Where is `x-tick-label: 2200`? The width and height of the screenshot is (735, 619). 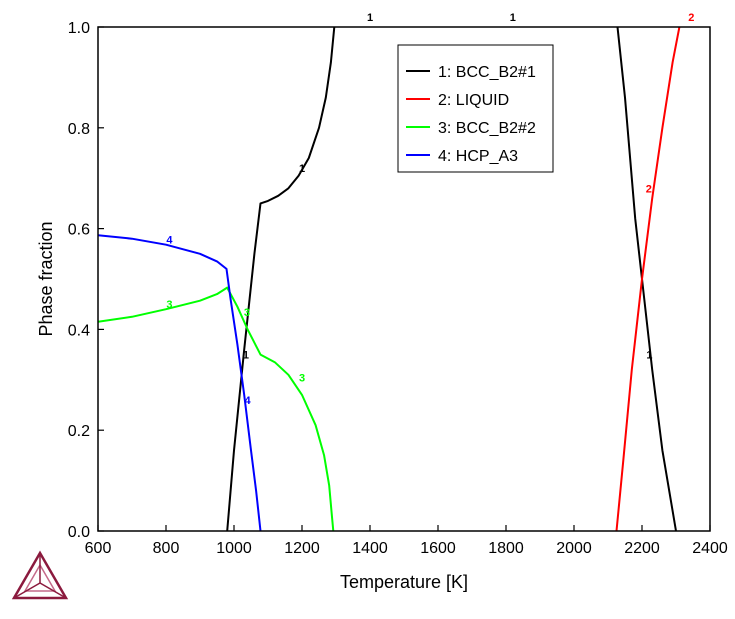
x-tick-label: 2200 is located at coordinates (642, 548).